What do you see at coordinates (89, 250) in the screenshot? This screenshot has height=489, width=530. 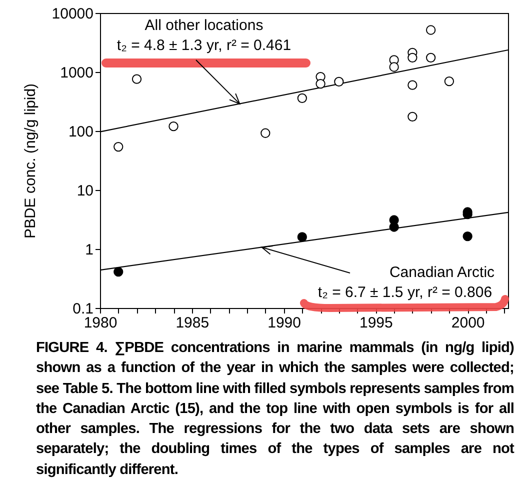 I see `y-tick-label: 1` at bounding box center [89, 250].